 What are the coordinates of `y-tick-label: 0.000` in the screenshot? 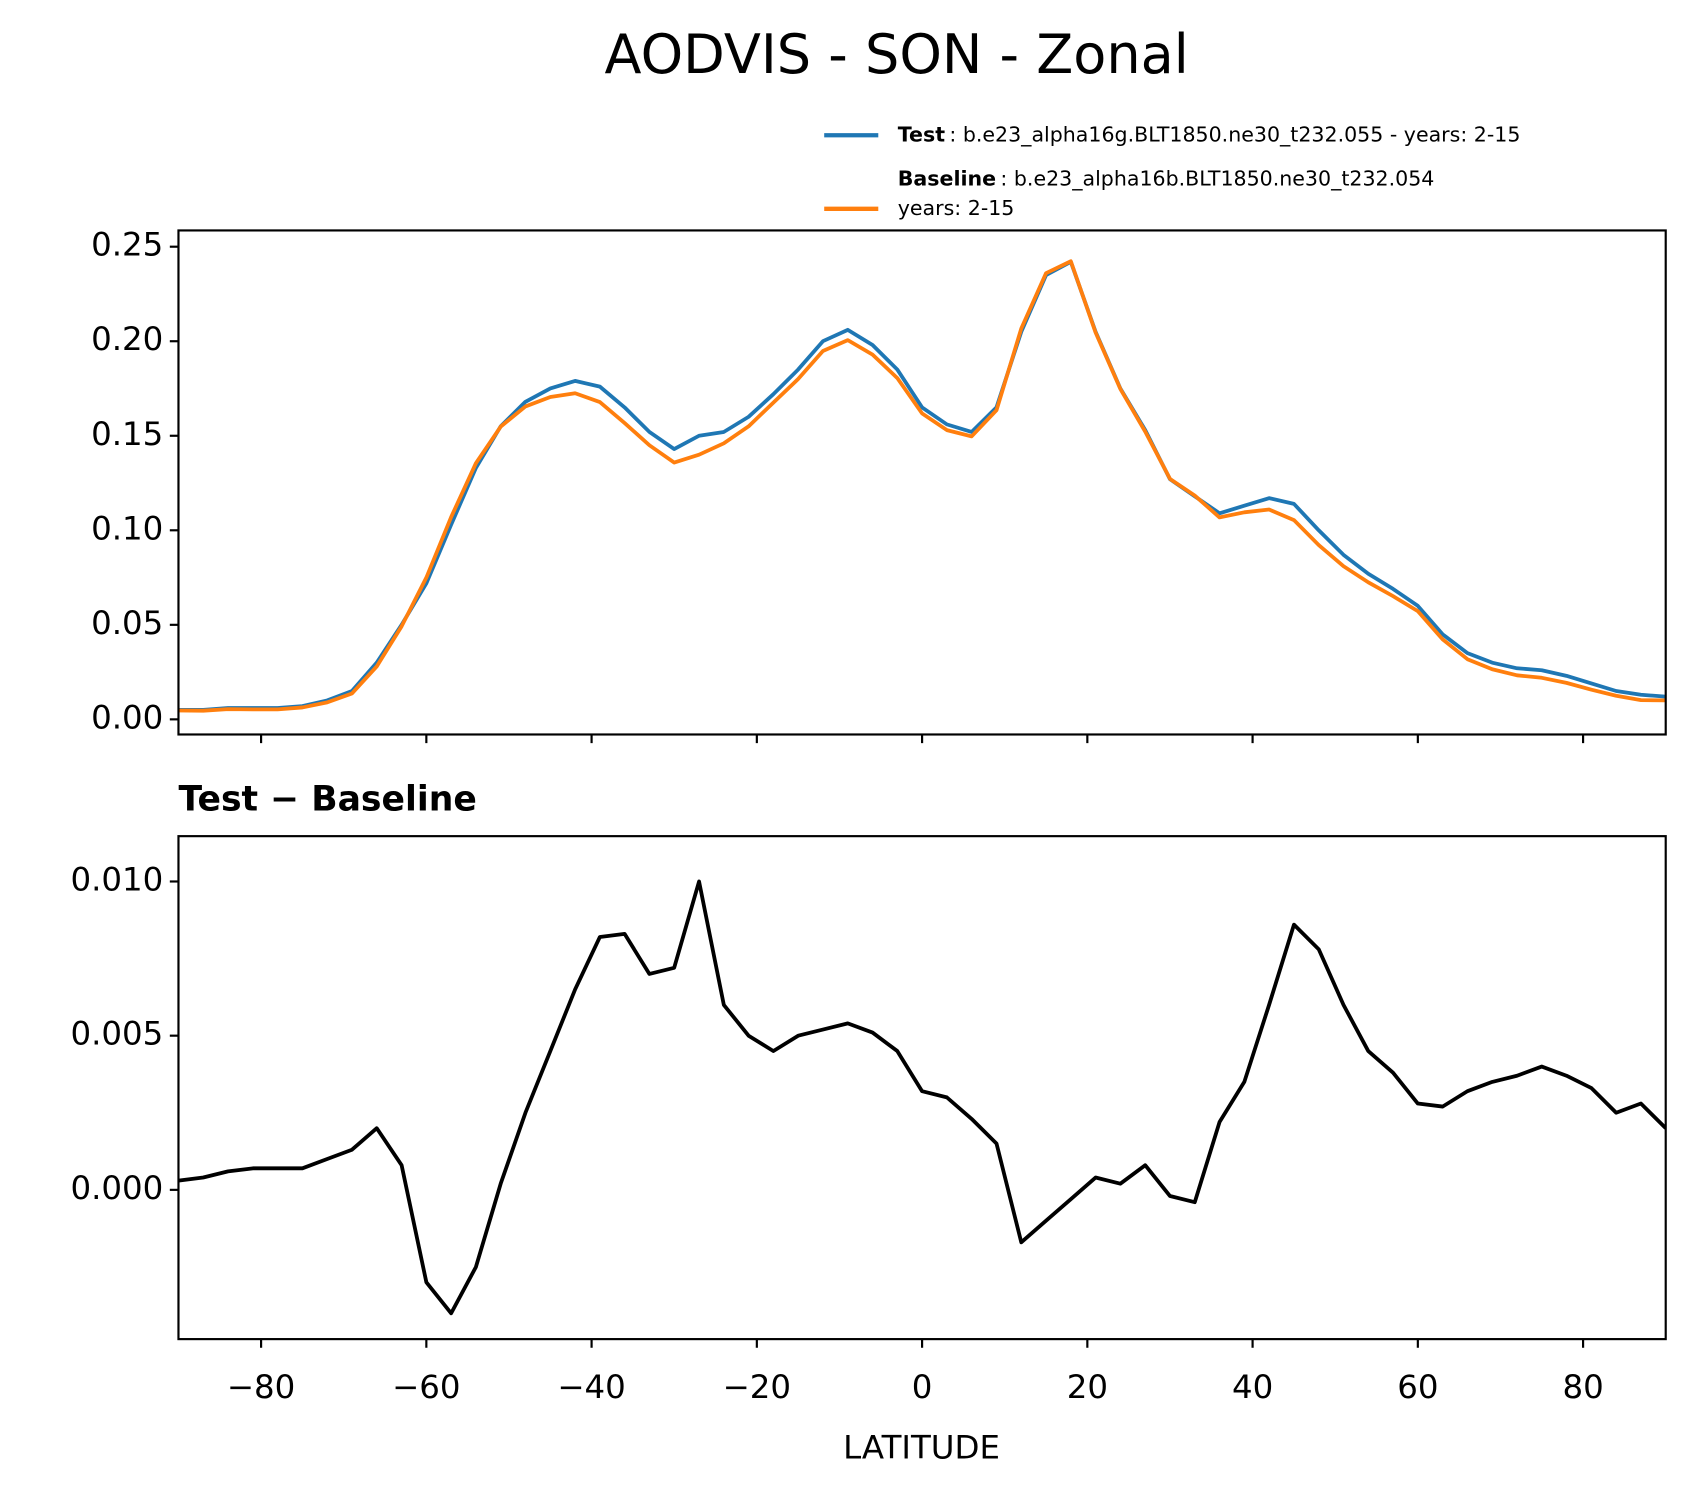 It's located at (116, 1188).